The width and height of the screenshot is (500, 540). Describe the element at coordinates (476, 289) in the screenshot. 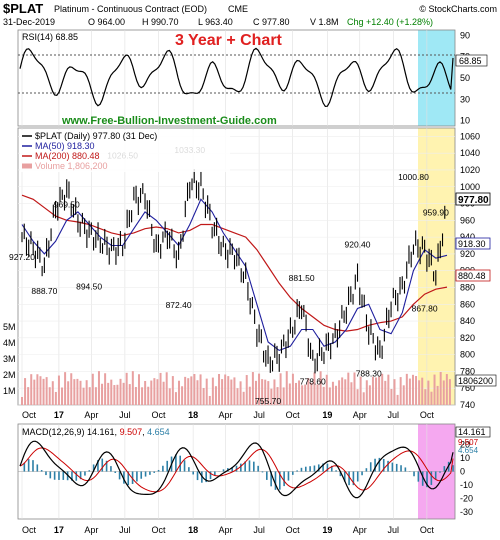

I see `price-last-tags: 977.80 918.30 880.48 1806200` at that location.